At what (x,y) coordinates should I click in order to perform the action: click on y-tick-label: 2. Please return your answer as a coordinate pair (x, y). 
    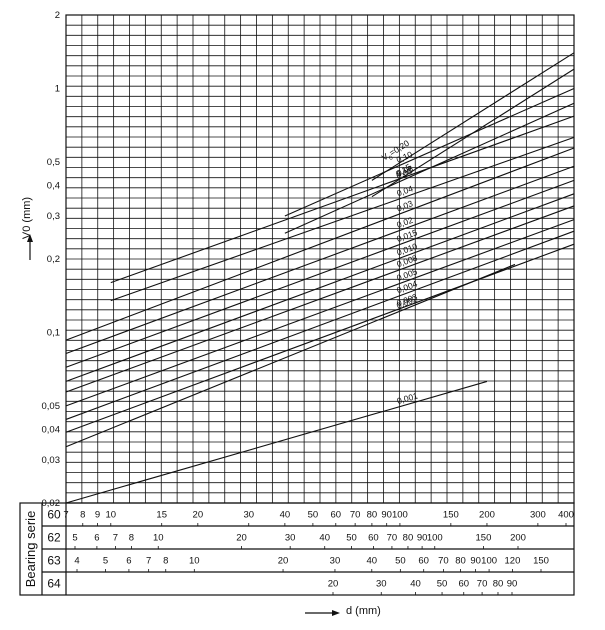
    Looking at the image, I should click on (57, 15).